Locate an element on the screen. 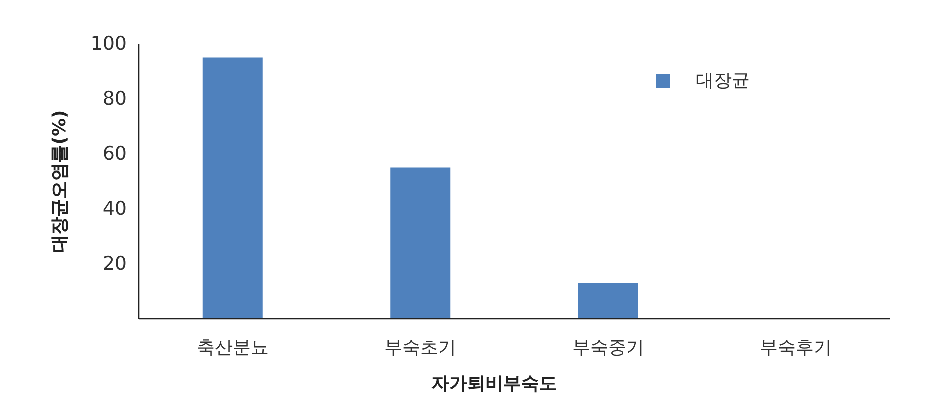 Image resolution: width=931 pixels, height=420 pixels. y-tick-label: 100 is located at coordinates (108, 44).